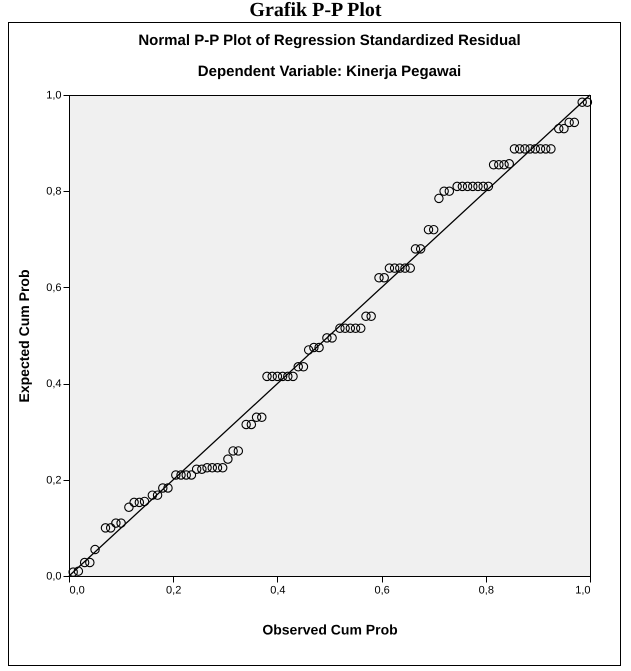 Image resolution: width=631 pixels, height=671 pixels. Describe the element at coordinates (24, 336) in the screenshot. I see `y-axis-title: Expected Cum Prob` at that location.